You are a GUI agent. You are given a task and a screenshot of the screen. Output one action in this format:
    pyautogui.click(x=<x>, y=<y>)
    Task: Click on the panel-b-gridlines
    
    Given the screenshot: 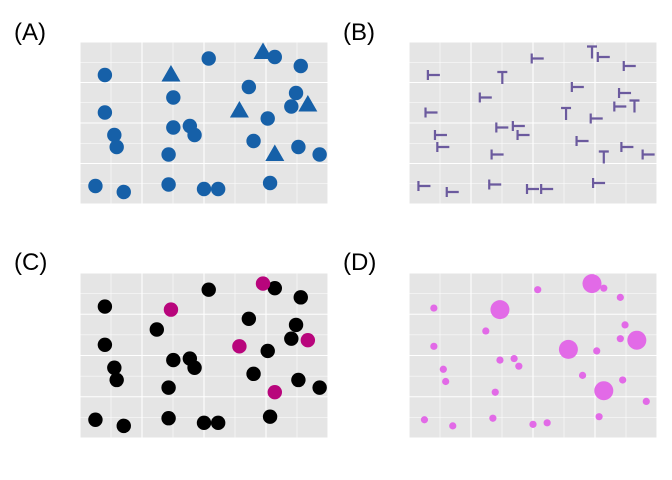 What is the action you would take?
    pyautogui.click(x=533, y=123)
    